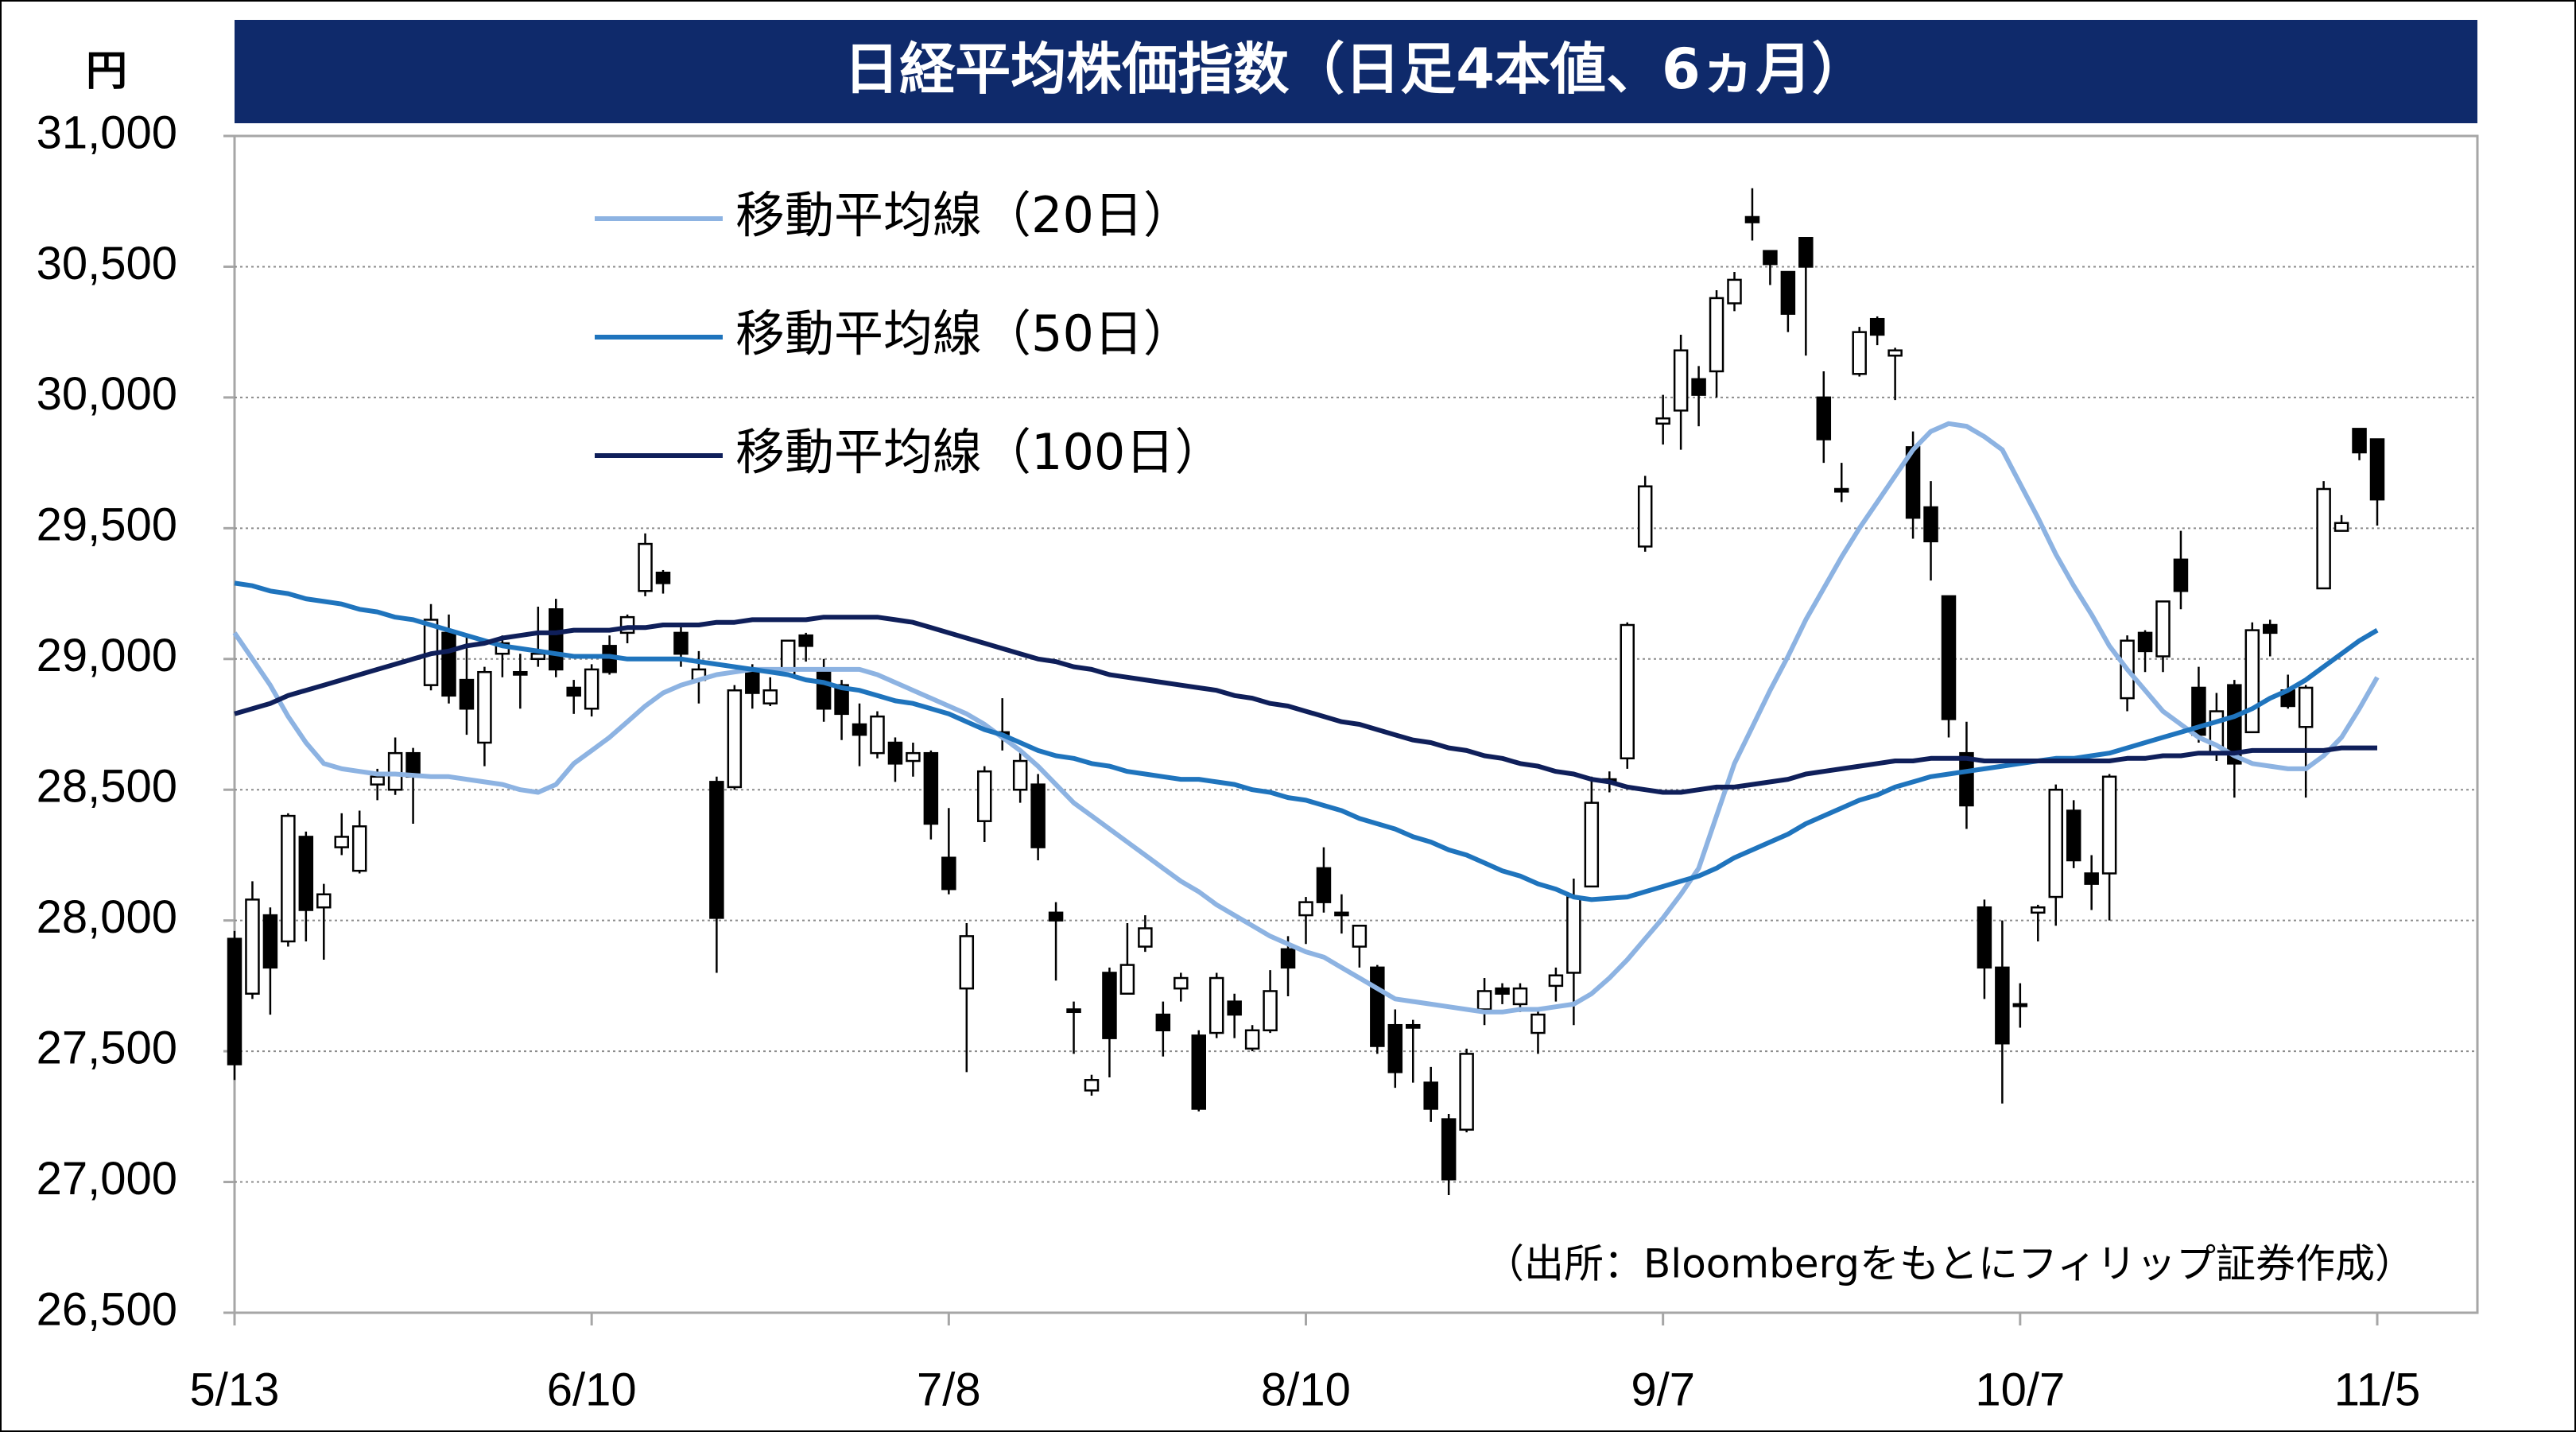 The image size is (2576, 1432). I want to click on y-tick-label: 29,500, so click(107, 525).